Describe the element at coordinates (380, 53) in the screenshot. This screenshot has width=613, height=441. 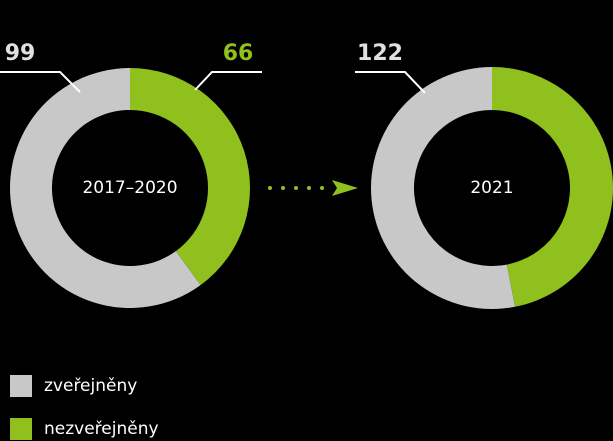
I see `value-label: 122` at that location.